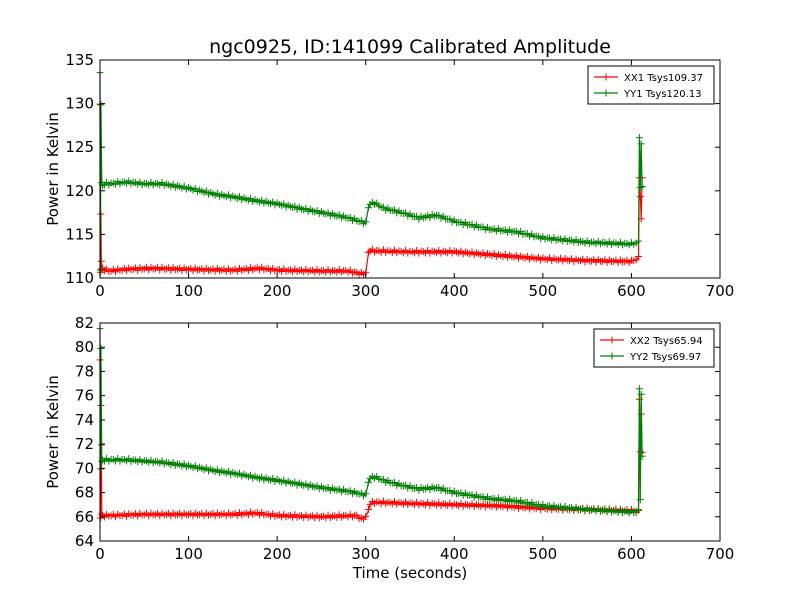  I want to click on y-tick-label: 130, so click(79, 104).